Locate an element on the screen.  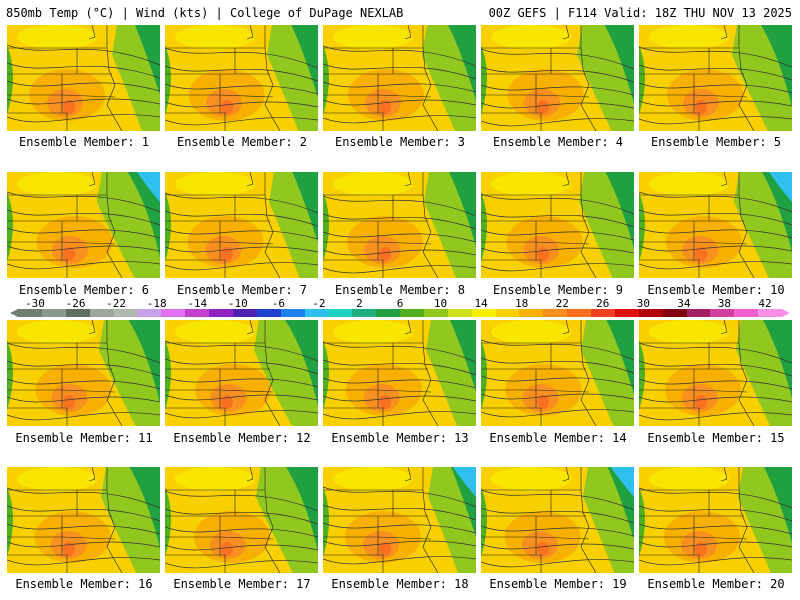
colorbar-tick-label: 26 is located at coordinates (603, 303).